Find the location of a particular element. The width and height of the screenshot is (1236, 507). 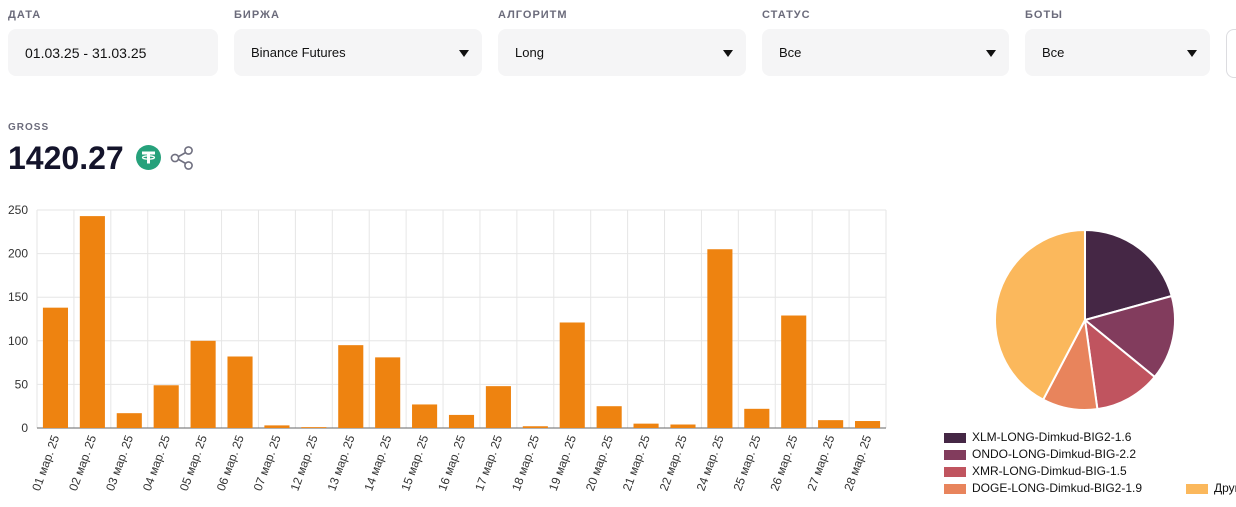

y-tick-label: 150 is located at coordinates (18, 297).